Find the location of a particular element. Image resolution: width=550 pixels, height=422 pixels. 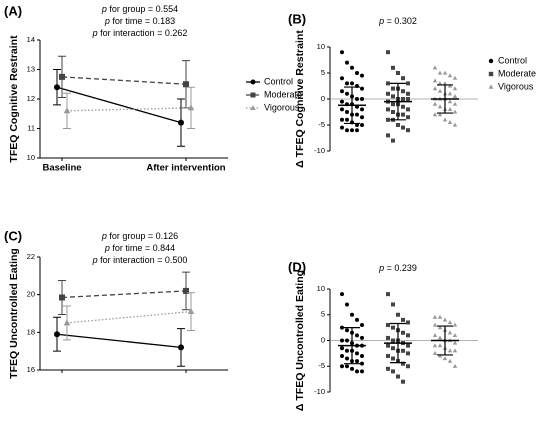

y-tick-label: 22 is located at coordinates (31, 256).